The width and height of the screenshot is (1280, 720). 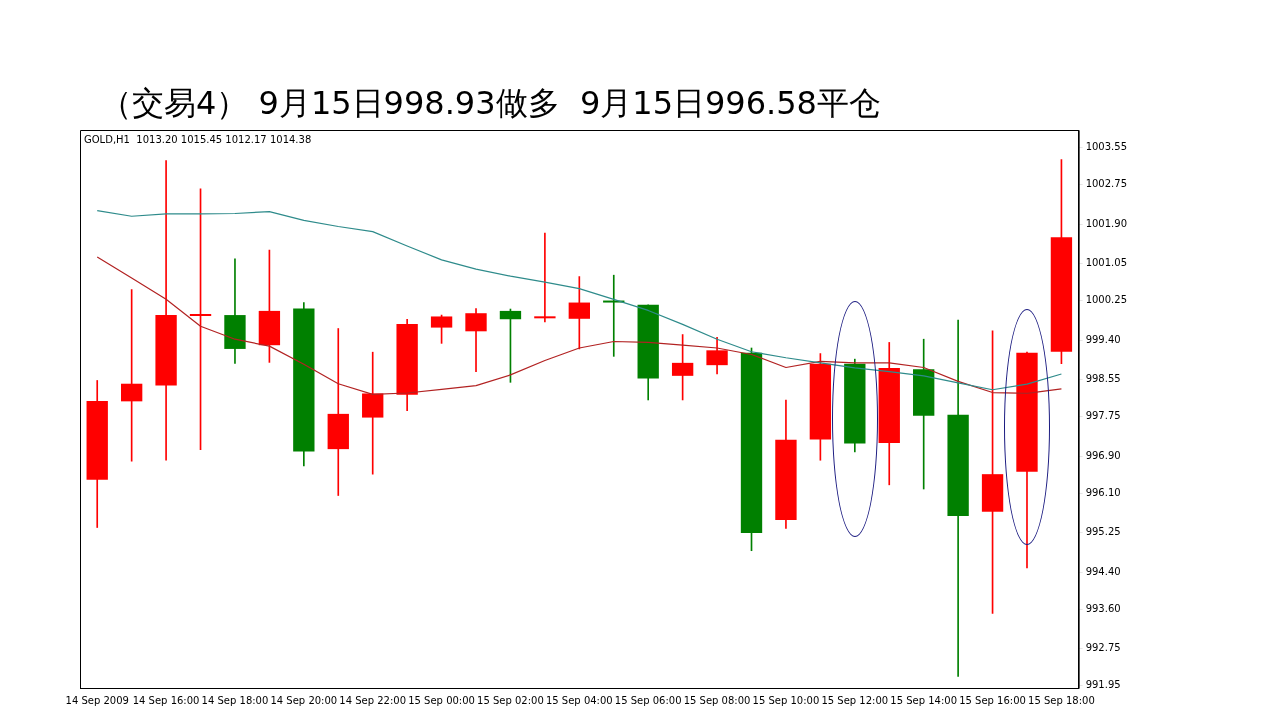 What do you see at coordinates (235, 700) in the screenshot?
I see `x-tick-label: 14 Sep 18:00` at bounding box center [235, 700].